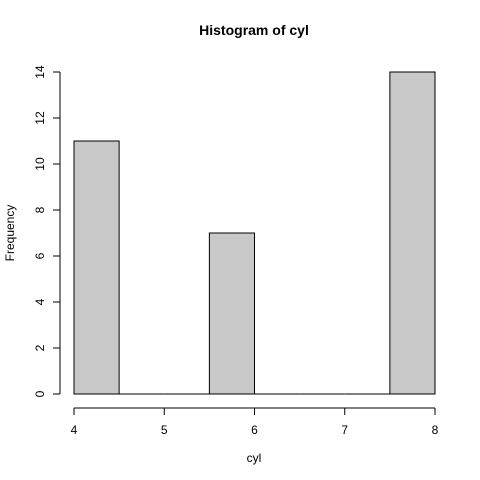 The height and width of the screenshot is (480, 480). I want to click on y-axis: 0 2 4 6 8 10 12 14, so click(47, 231).